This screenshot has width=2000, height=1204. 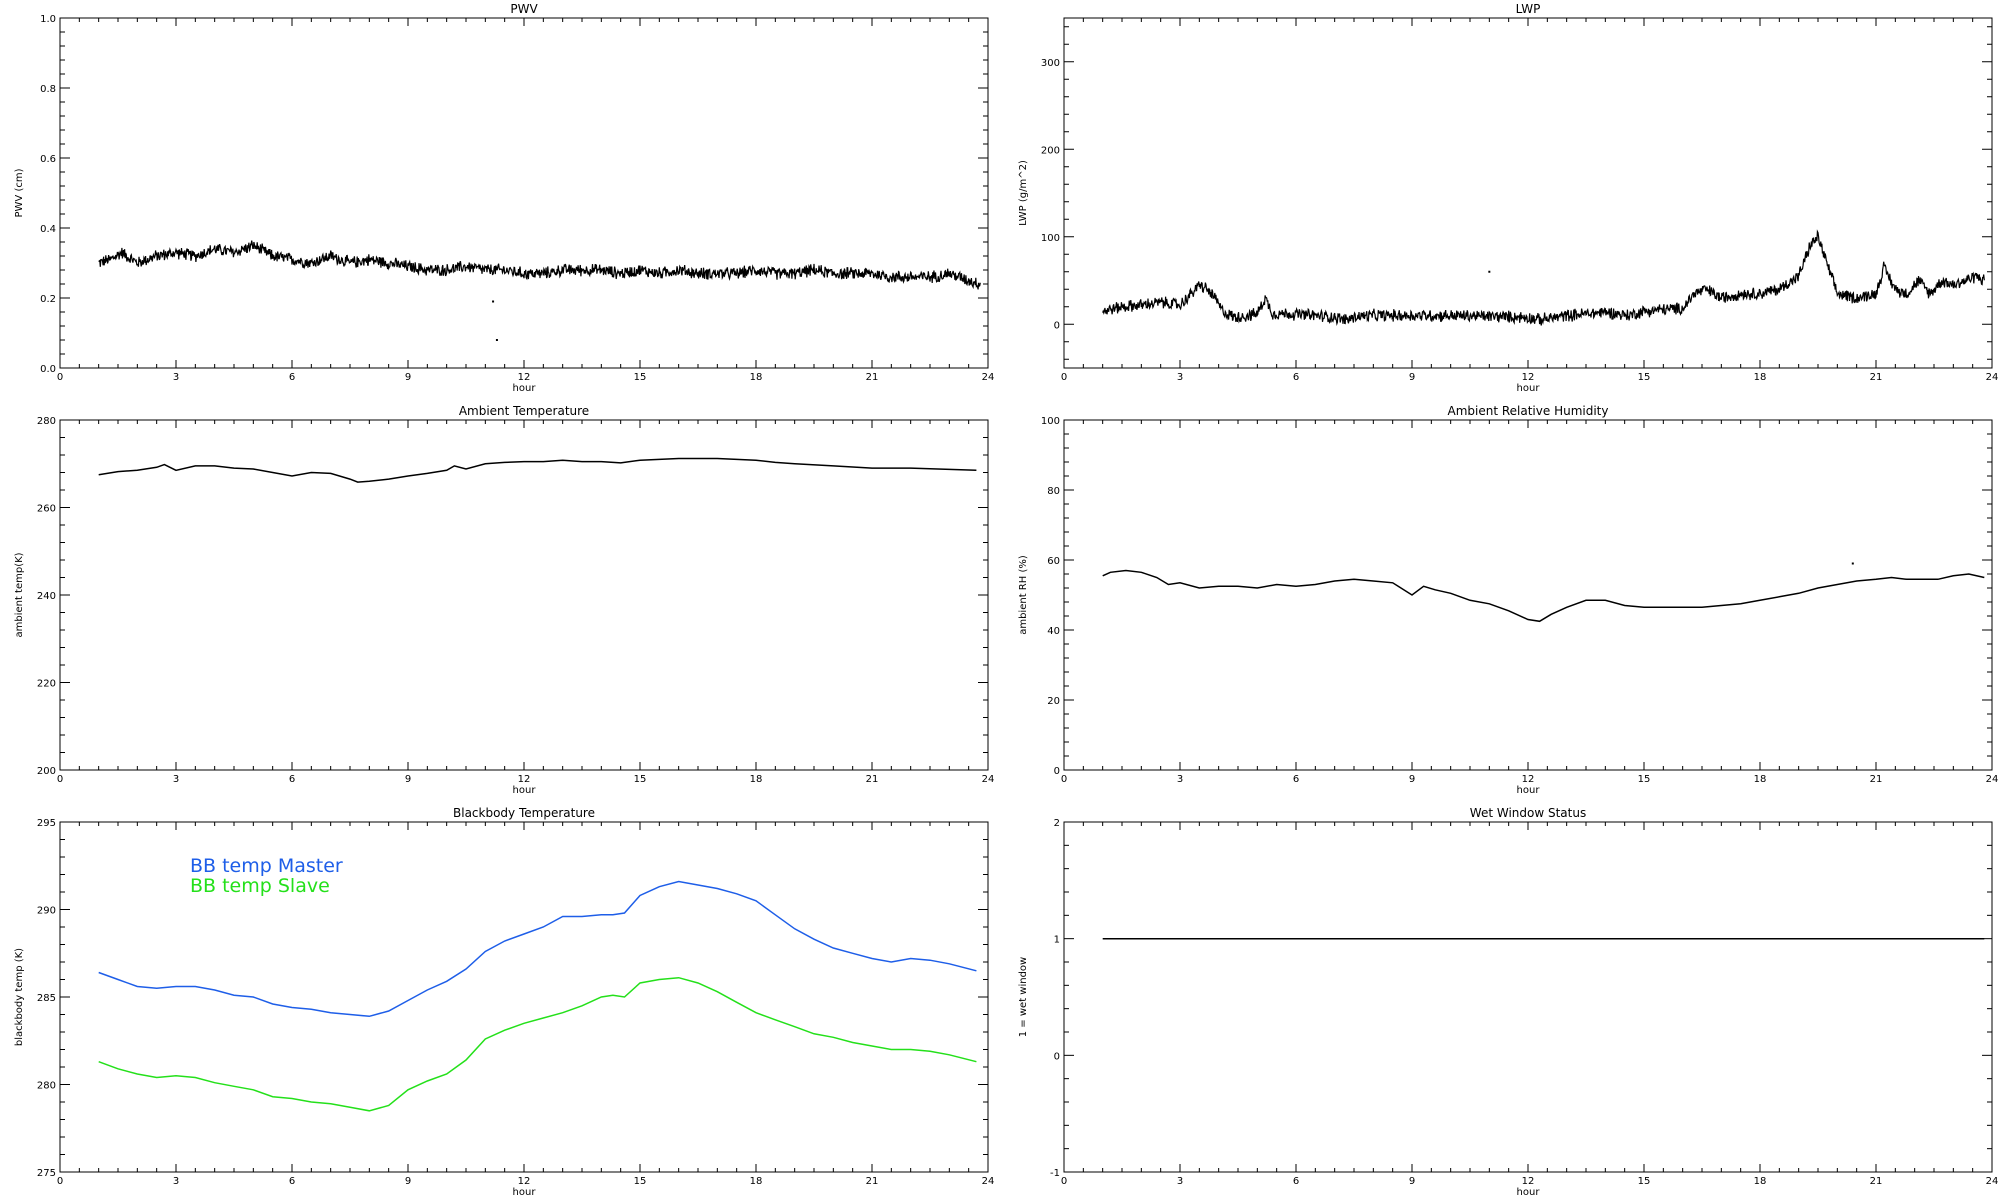 I want to click on y-tick-label: 200, so click(x=1050, y=150).